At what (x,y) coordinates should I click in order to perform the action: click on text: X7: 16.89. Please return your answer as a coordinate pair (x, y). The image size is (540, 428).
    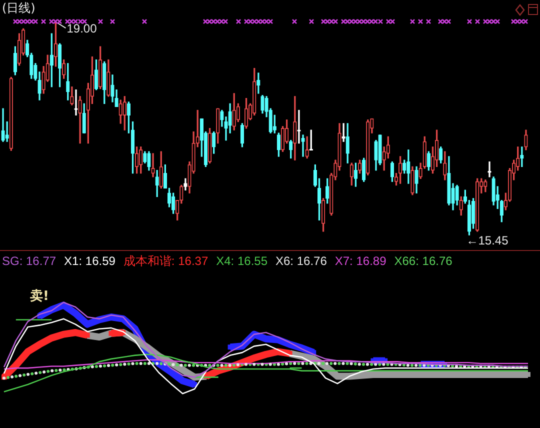
    Looking at the image, I should click on (360, 261).